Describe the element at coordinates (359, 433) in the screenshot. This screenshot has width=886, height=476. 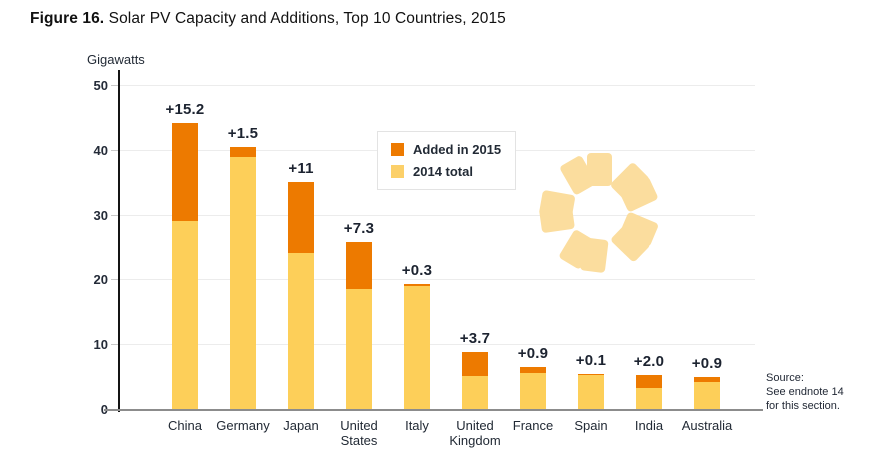
I see `x-axis-label-united-states: United States` at that location.